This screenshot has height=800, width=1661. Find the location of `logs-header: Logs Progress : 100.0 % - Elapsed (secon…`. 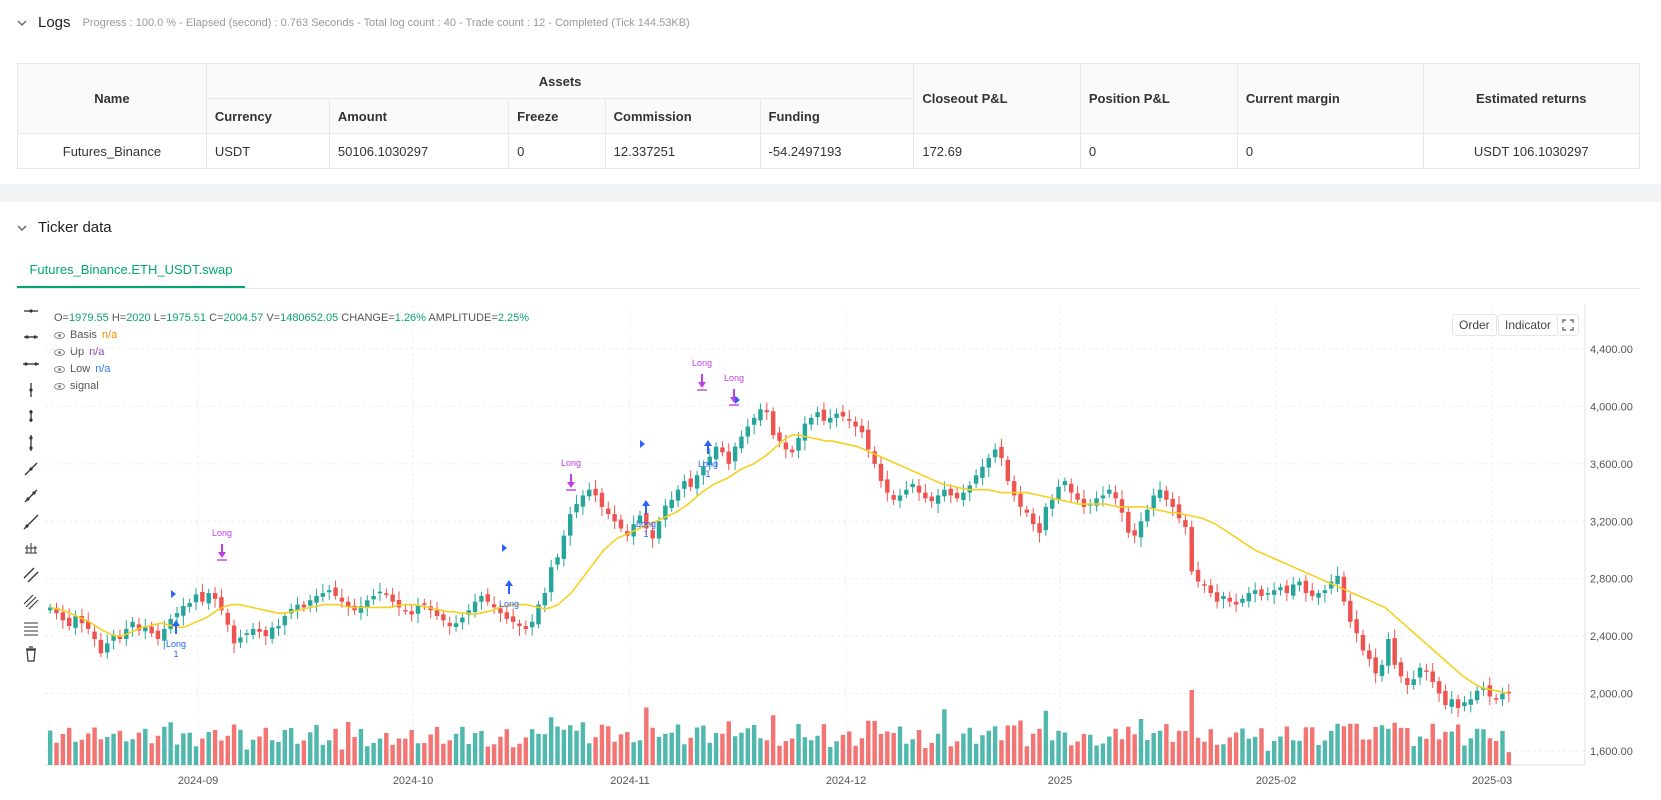

logs-header: Logs Progress : 100.0 % - Elapsed (secon… is located at coordinates (353, 22).